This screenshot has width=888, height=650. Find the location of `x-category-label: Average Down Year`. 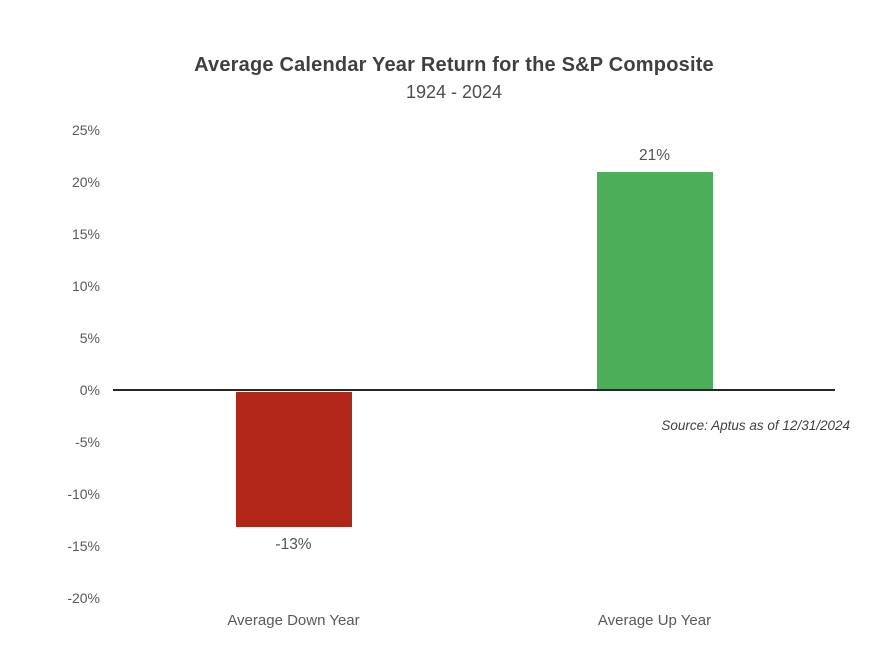

x-category-label: Average Down Year is located at coordinates (293, 620).